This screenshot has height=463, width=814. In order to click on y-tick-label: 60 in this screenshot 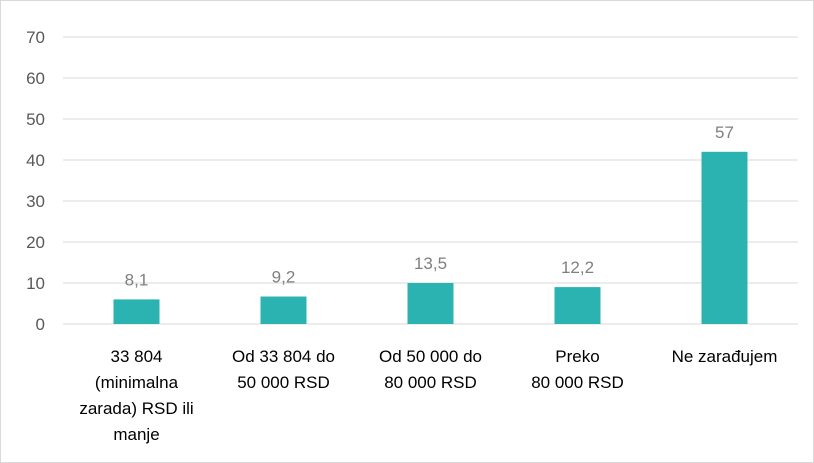, I will do `click(35, 78)`.